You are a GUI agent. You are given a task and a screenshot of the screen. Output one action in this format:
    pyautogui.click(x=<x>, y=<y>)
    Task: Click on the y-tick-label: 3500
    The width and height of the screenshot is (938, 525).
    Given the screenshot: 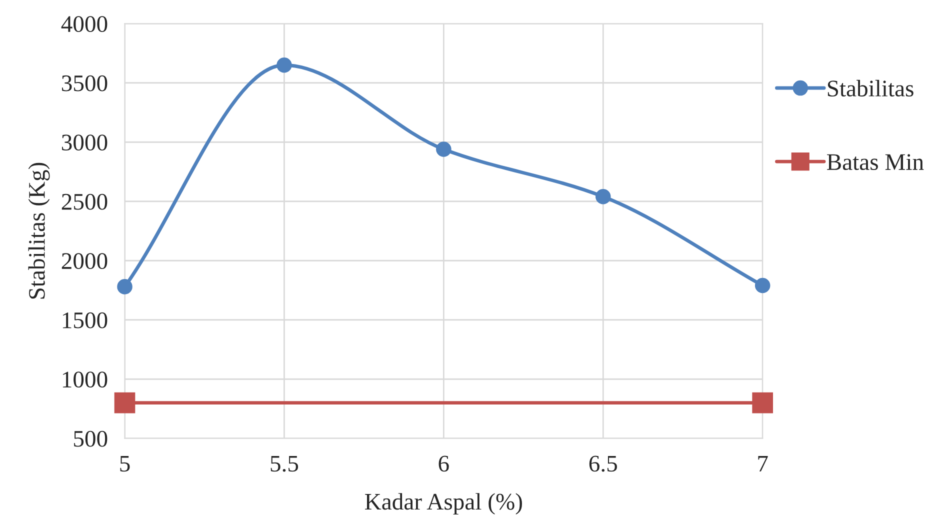 What is the action you would take?
    pyautogui.click(x=85, y=83)
    